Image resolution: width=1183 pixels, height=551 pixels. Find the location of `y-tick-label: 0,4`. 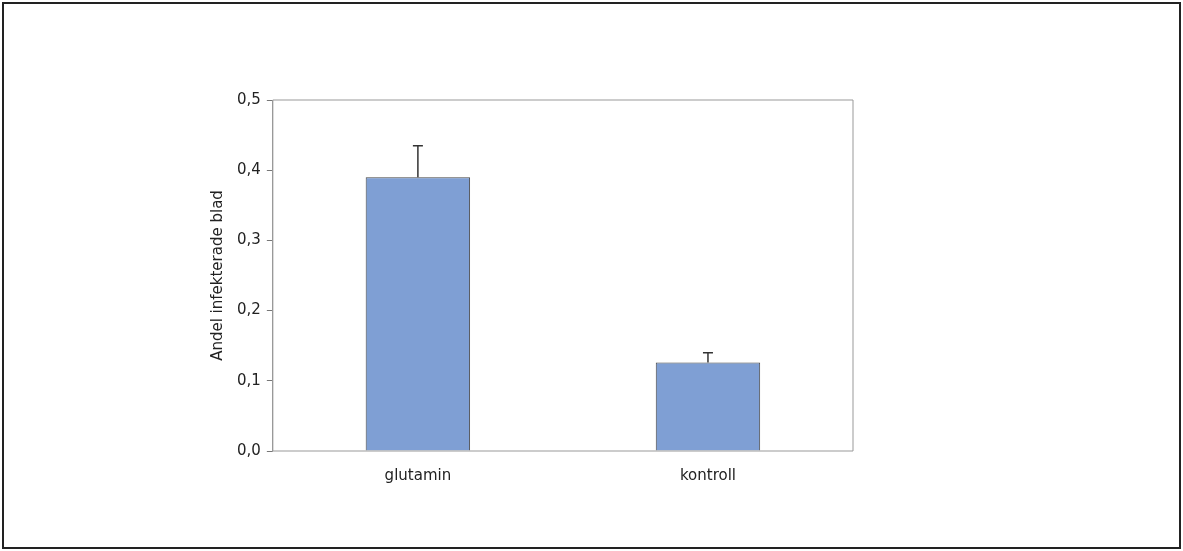

y-tick-label: 0,4 is located at coordinates (249, 169).